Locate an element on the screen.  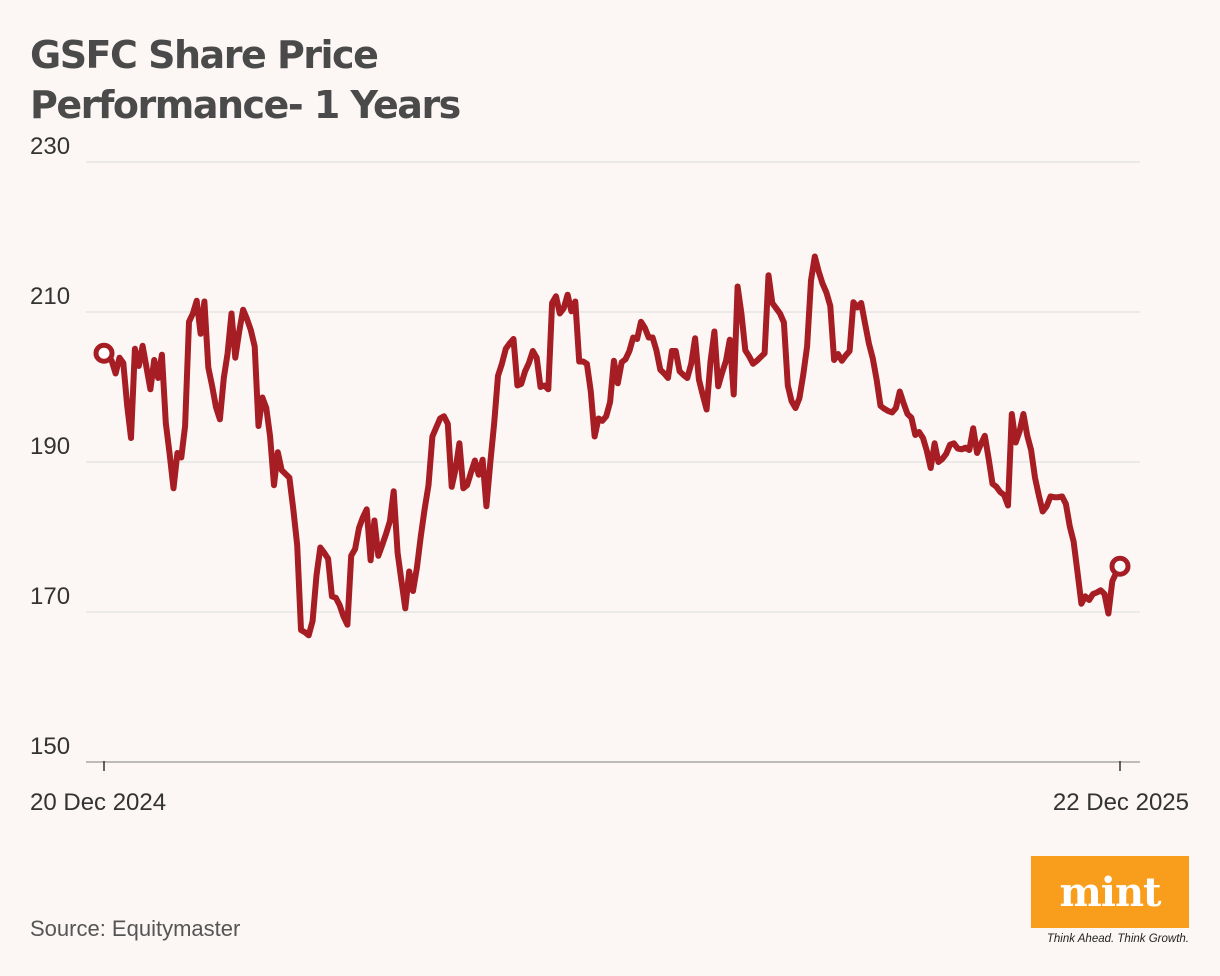
mint-logo: mint is located at coordinates (1110, 892).